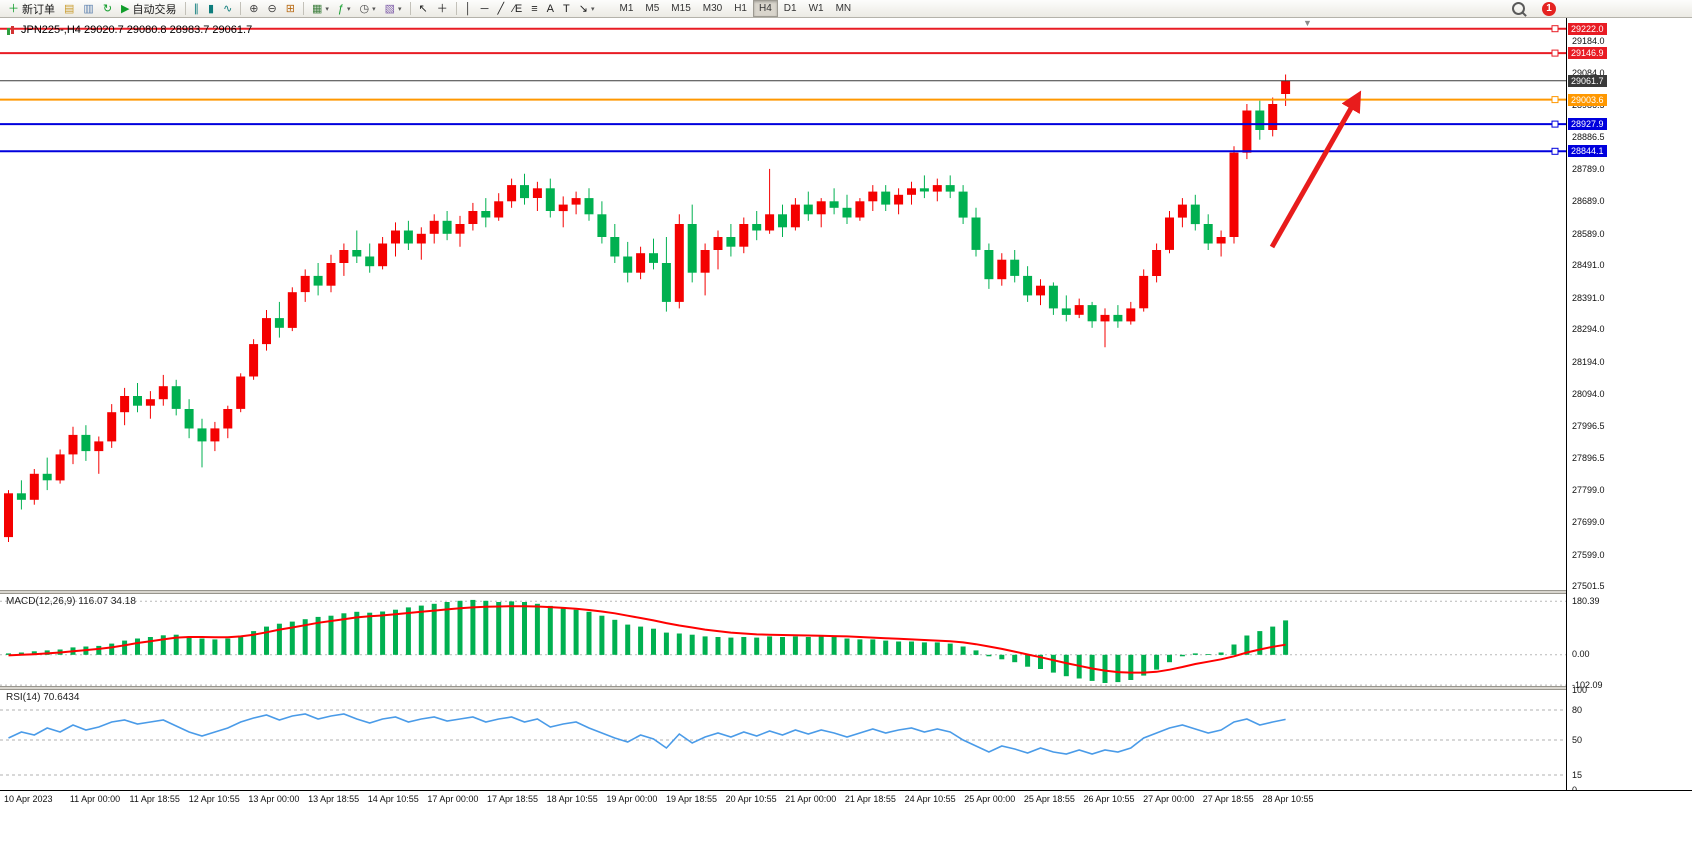 Image resolution: width=1692 pixels, height=849 pixels. Describe the element at coordinates (1307, 23) in the screenshot. I see `chart-shift-marker-icon: ▼` at that location.